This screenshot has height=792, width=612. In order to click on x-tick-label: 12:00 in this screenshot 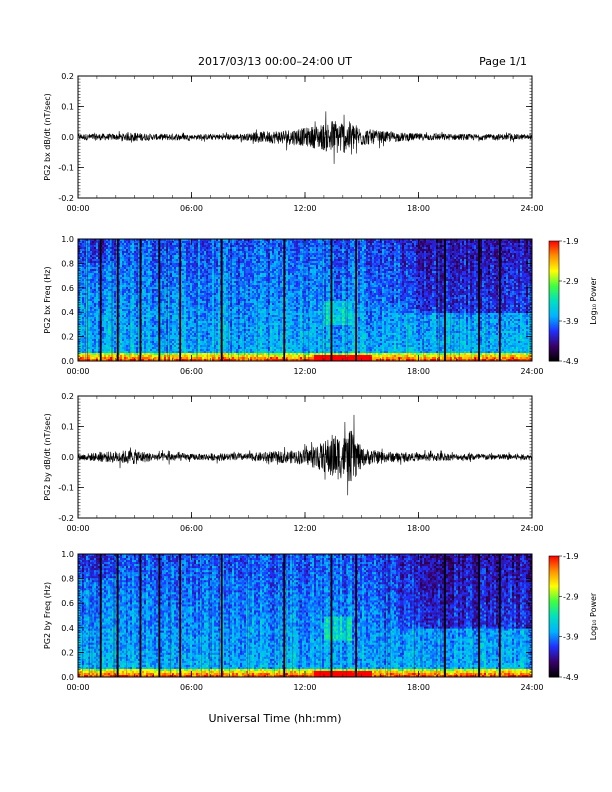, I will do `click(304, 208)`.